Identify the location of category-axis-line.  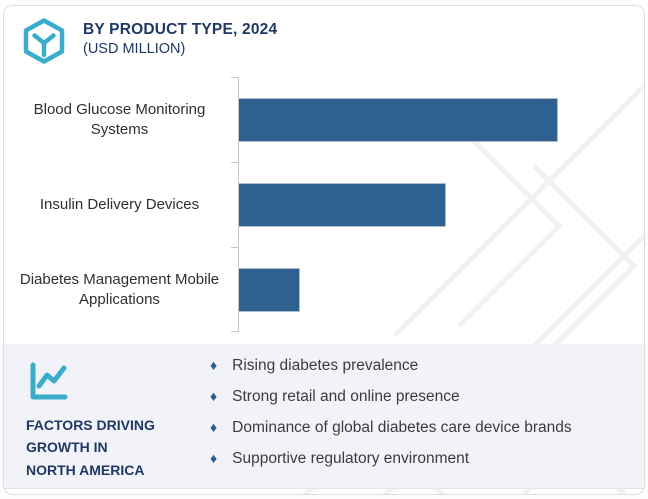
(235, 204).